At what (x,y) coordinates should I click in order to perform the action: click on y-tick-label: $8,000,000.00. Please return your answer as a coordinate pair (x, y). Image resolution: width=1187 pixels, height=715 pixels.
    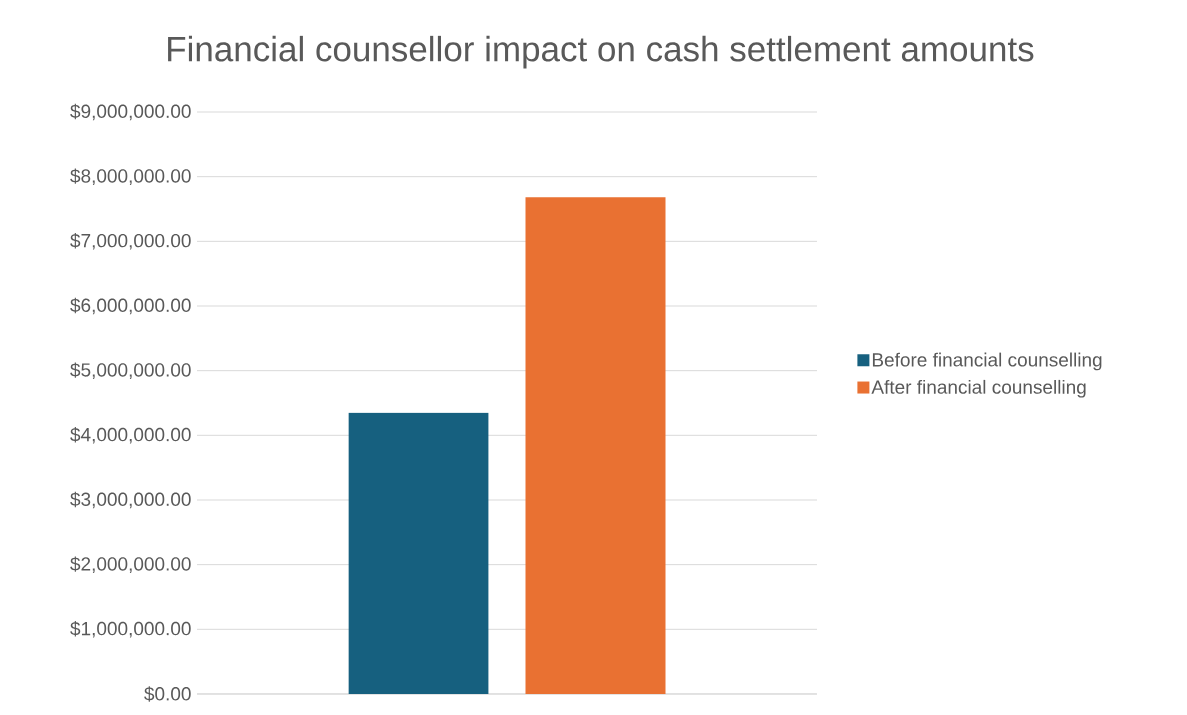
    Looking at the image, I should click on (130, 176).